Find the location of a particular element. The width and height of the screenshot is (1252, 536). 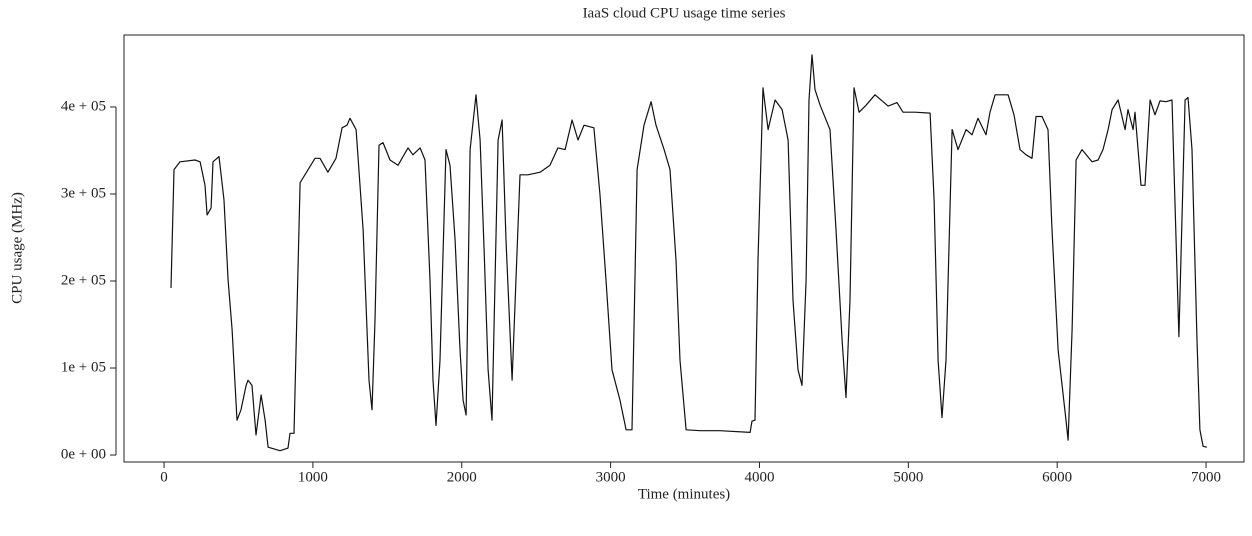

x-tick-label: 0 is located at coordinates (164, 477).